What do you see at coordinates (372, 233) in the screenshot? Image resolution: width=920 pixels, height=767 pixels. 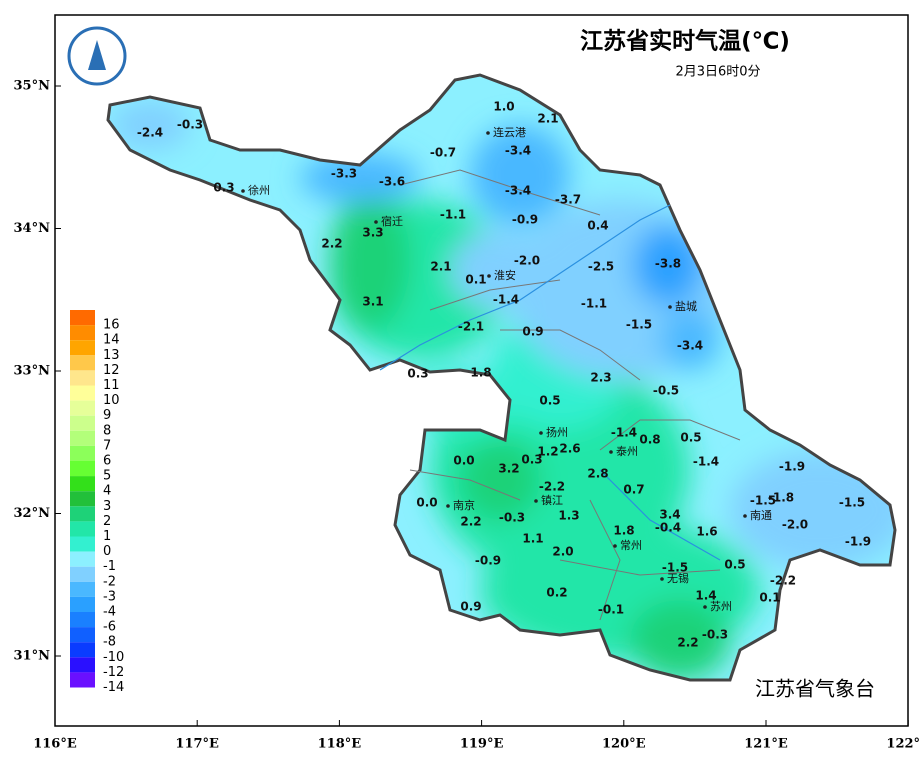 I see `station-value: 3.3` at bounding box center [372, 233].